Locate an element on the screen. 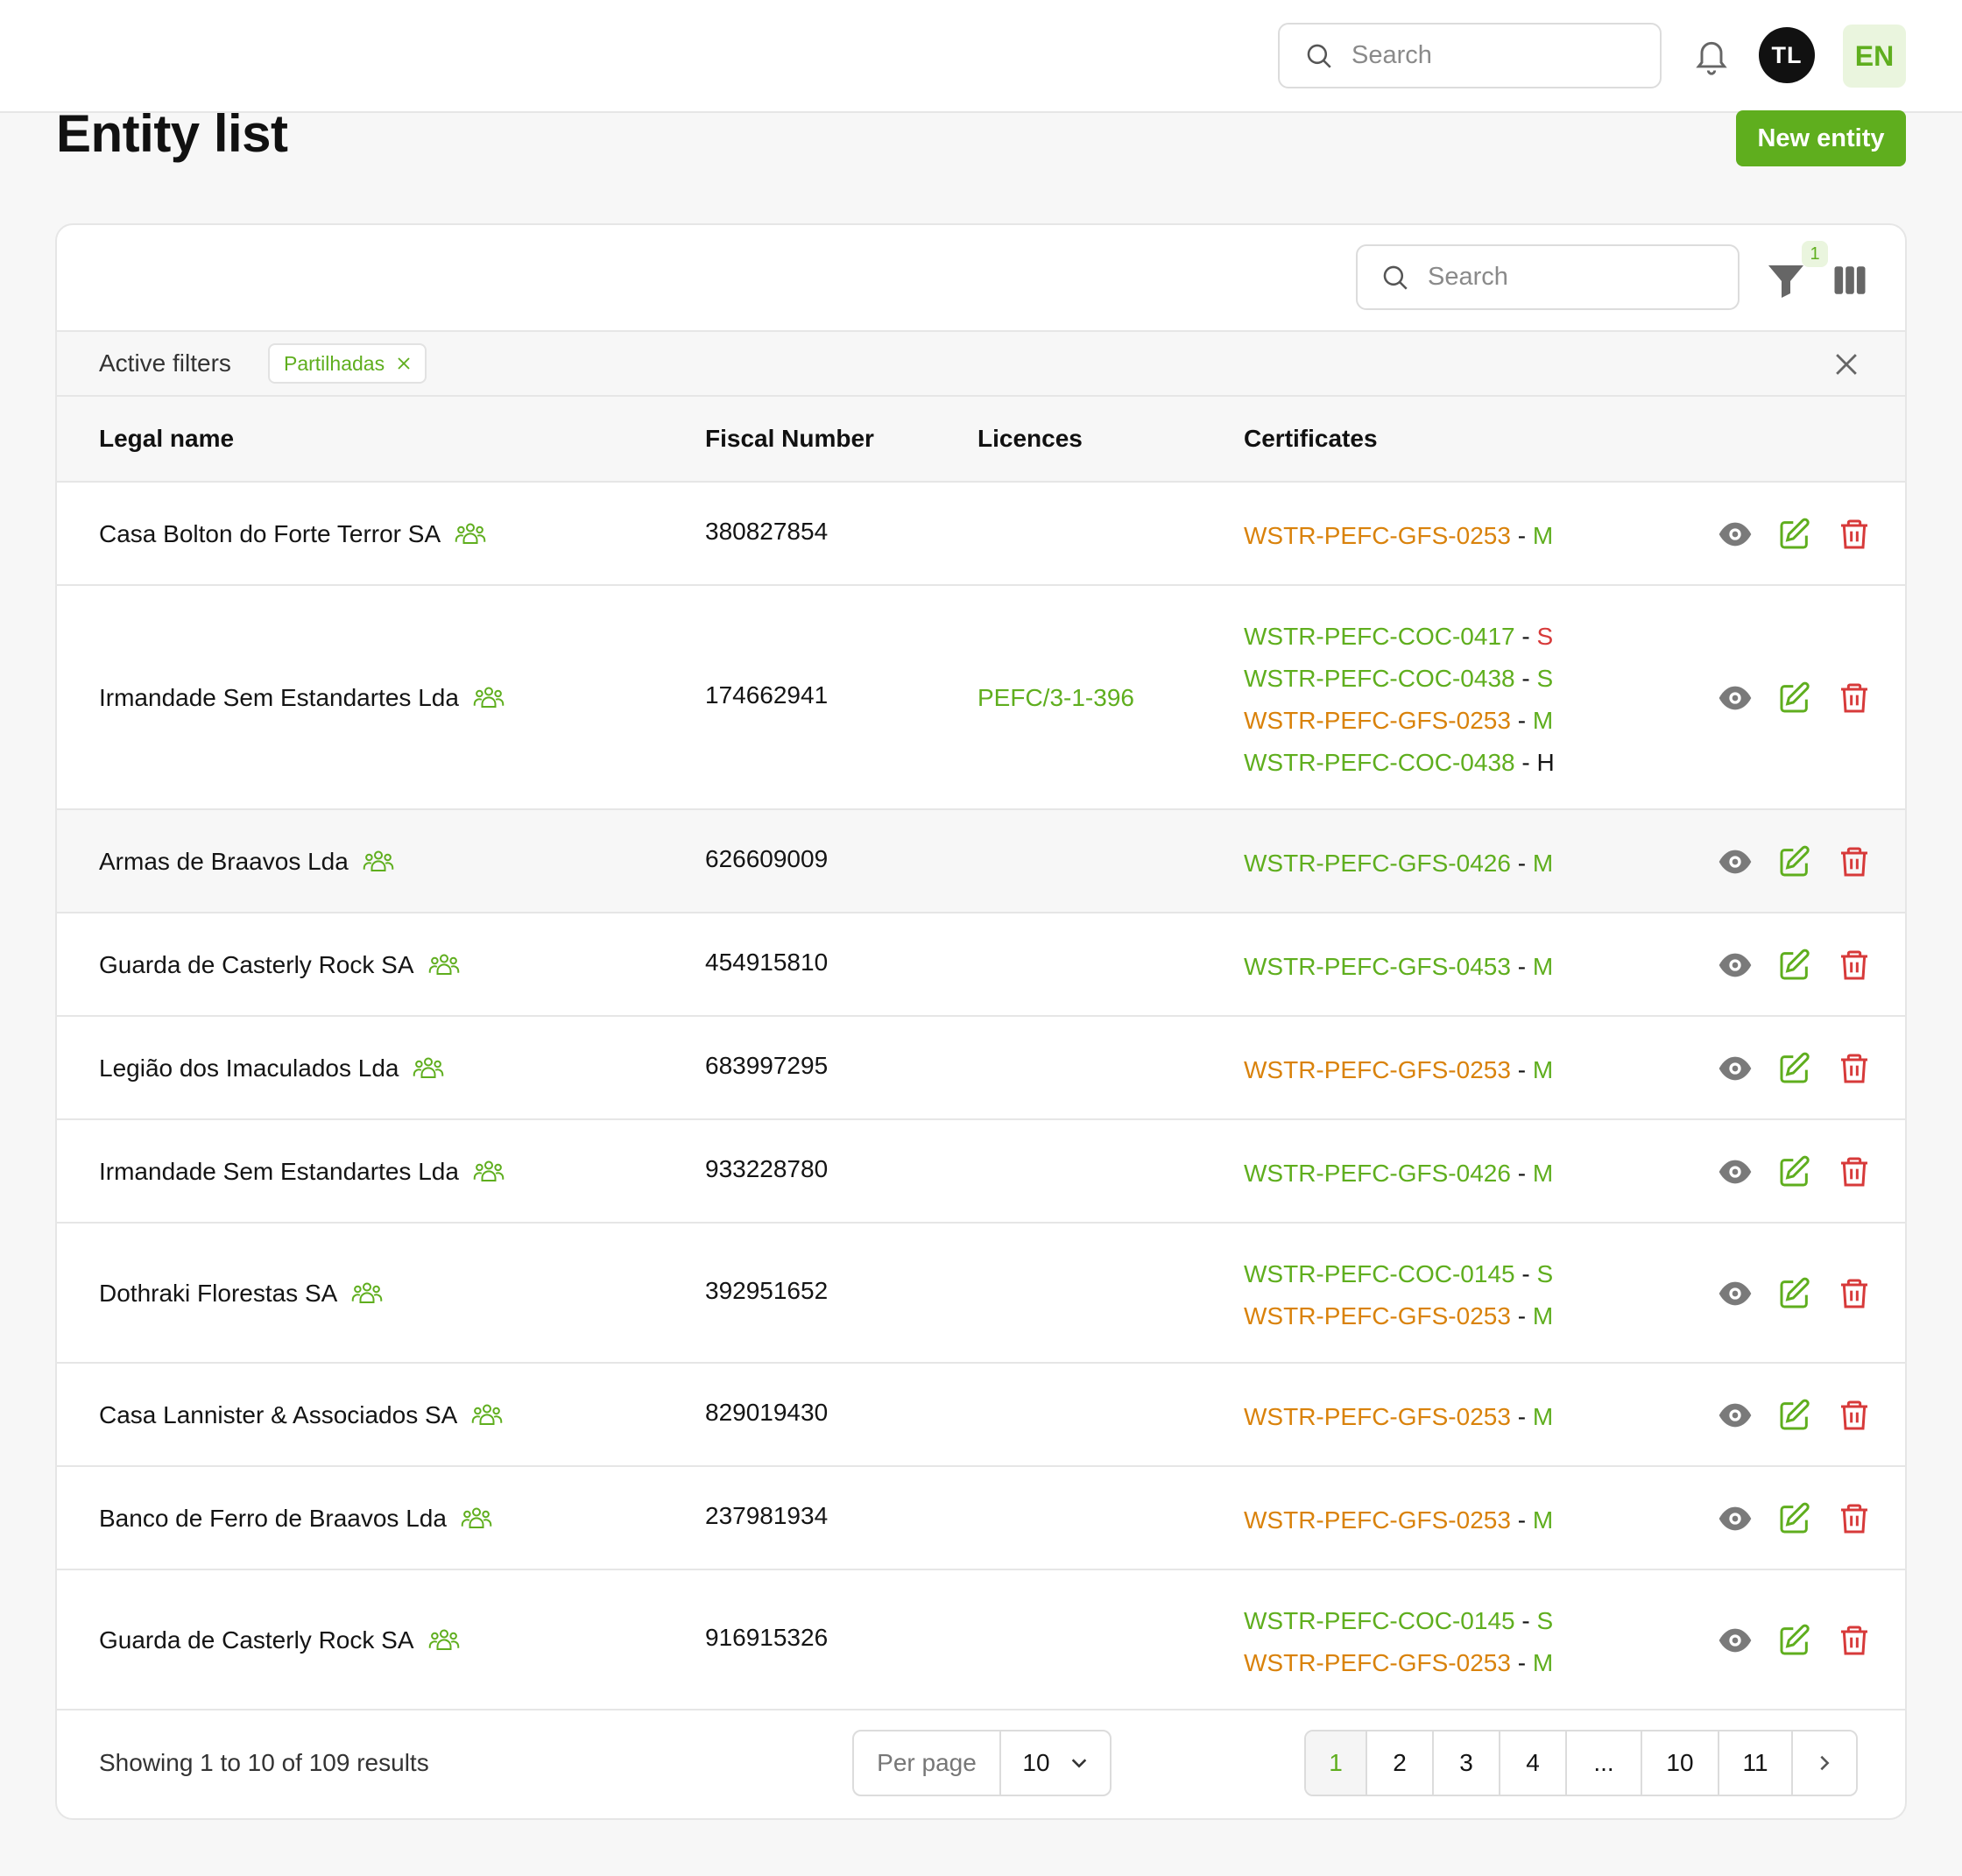 Image resolution: width=1962 pixels, height=1876 pixels. column-licences: Licences is located at coordinates (1030, 438).